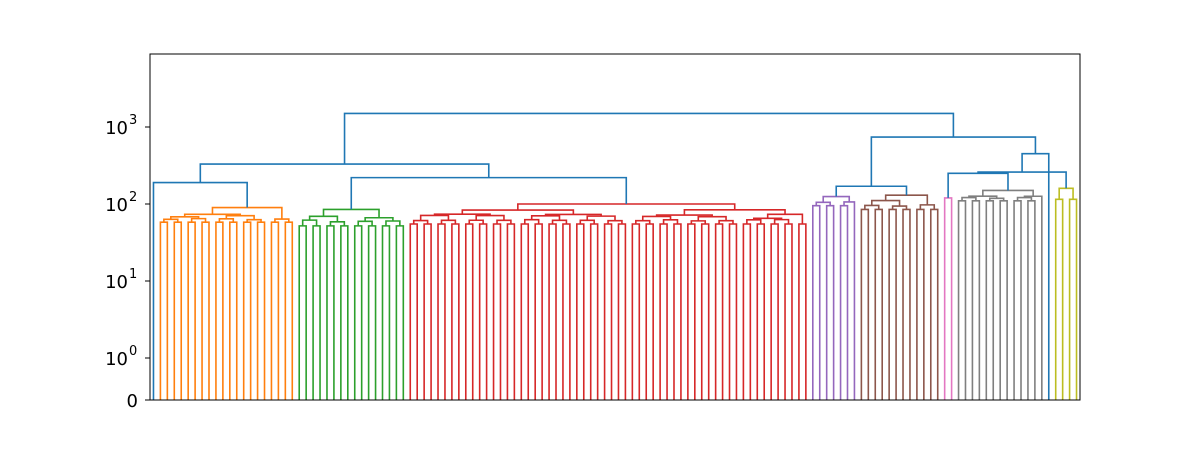  What do you see at coordinates (132, 401) in the screenshot?
I see `y-tick-label: 0` at bounding box center [132, 401].